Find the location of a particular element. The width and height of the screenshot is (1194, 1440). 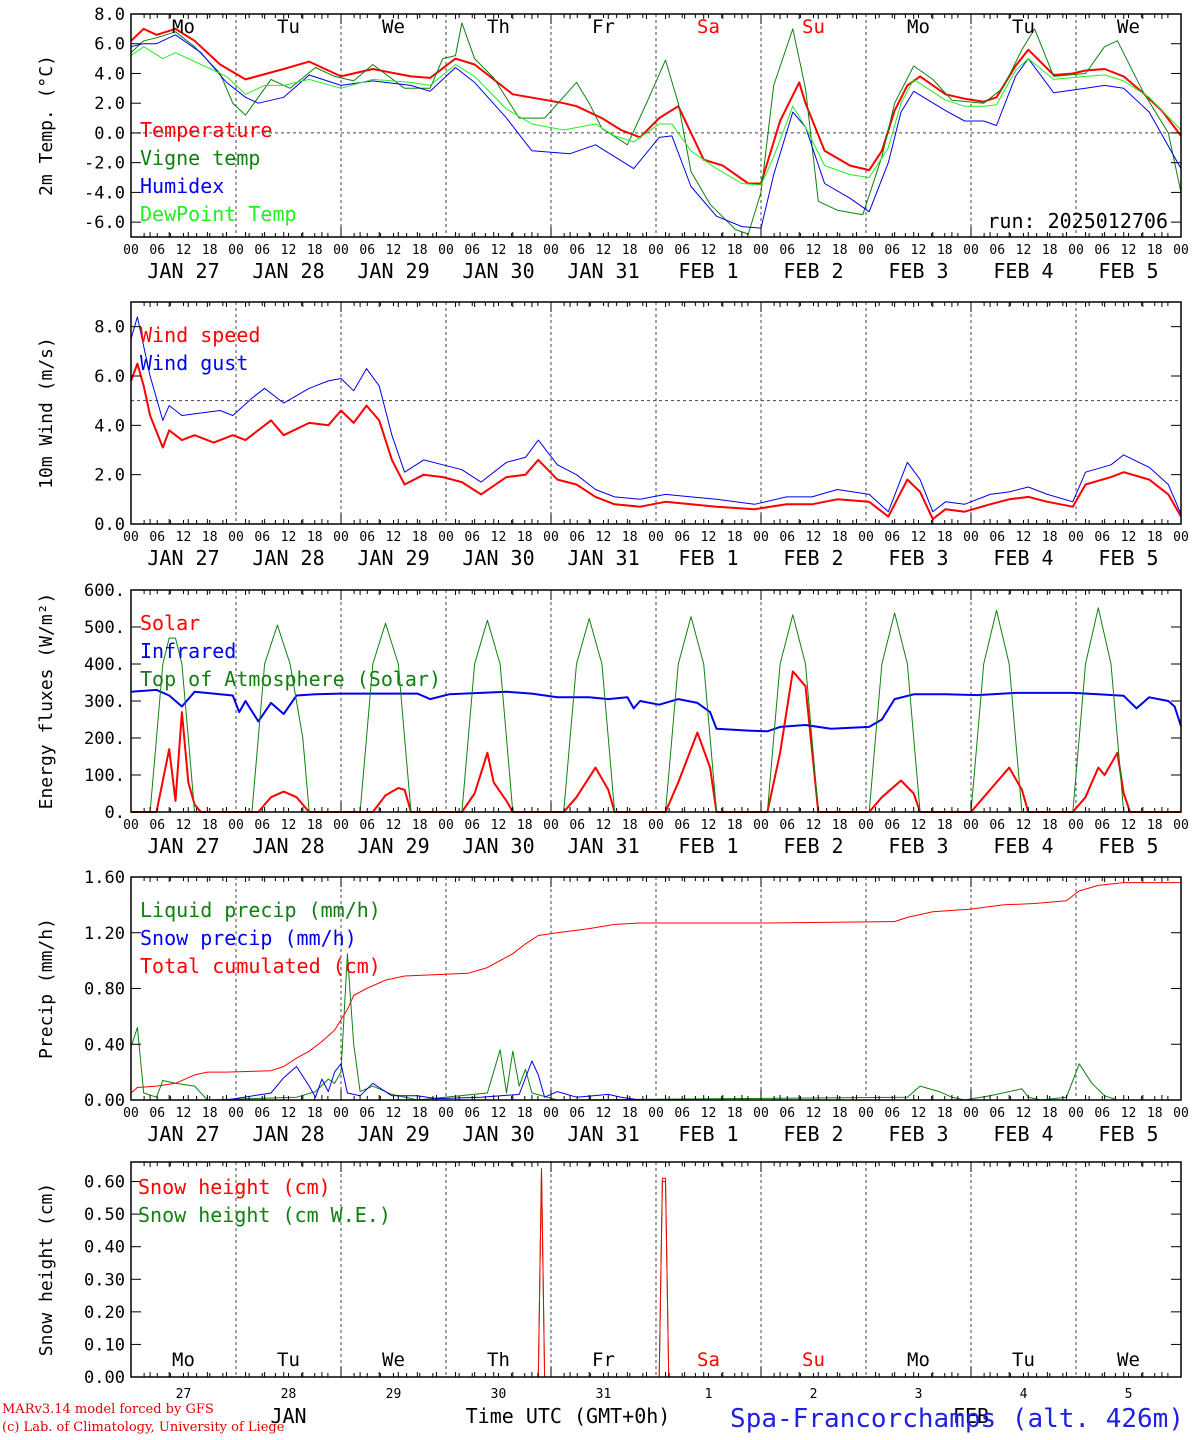

date-label: JAN 30 is located at coordinates (498, 271).